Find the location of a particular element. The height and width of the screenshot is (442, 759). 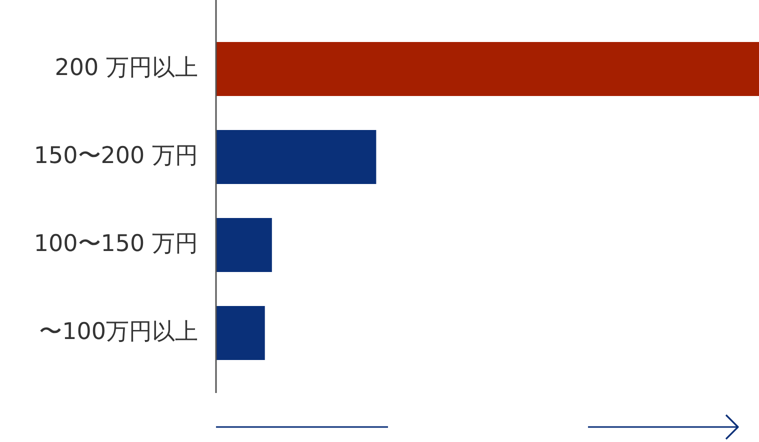

y-tick-label: 〜100万円以上 is located at coordinates (118, 331).